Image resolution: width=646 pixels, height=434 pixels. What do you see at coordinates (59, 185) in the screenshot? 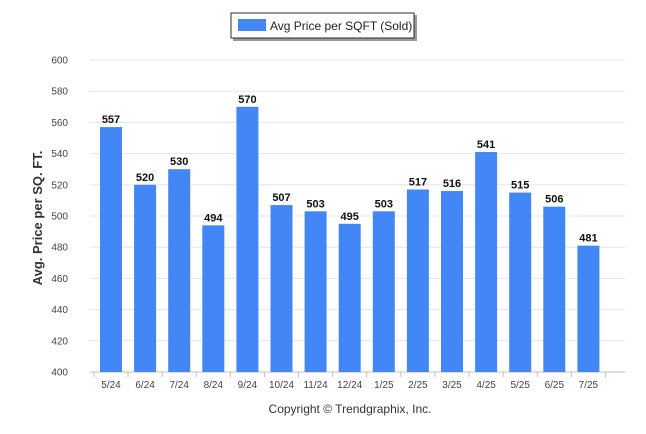
I see `y-tick-label: 520` at bounding box center [59, 185].